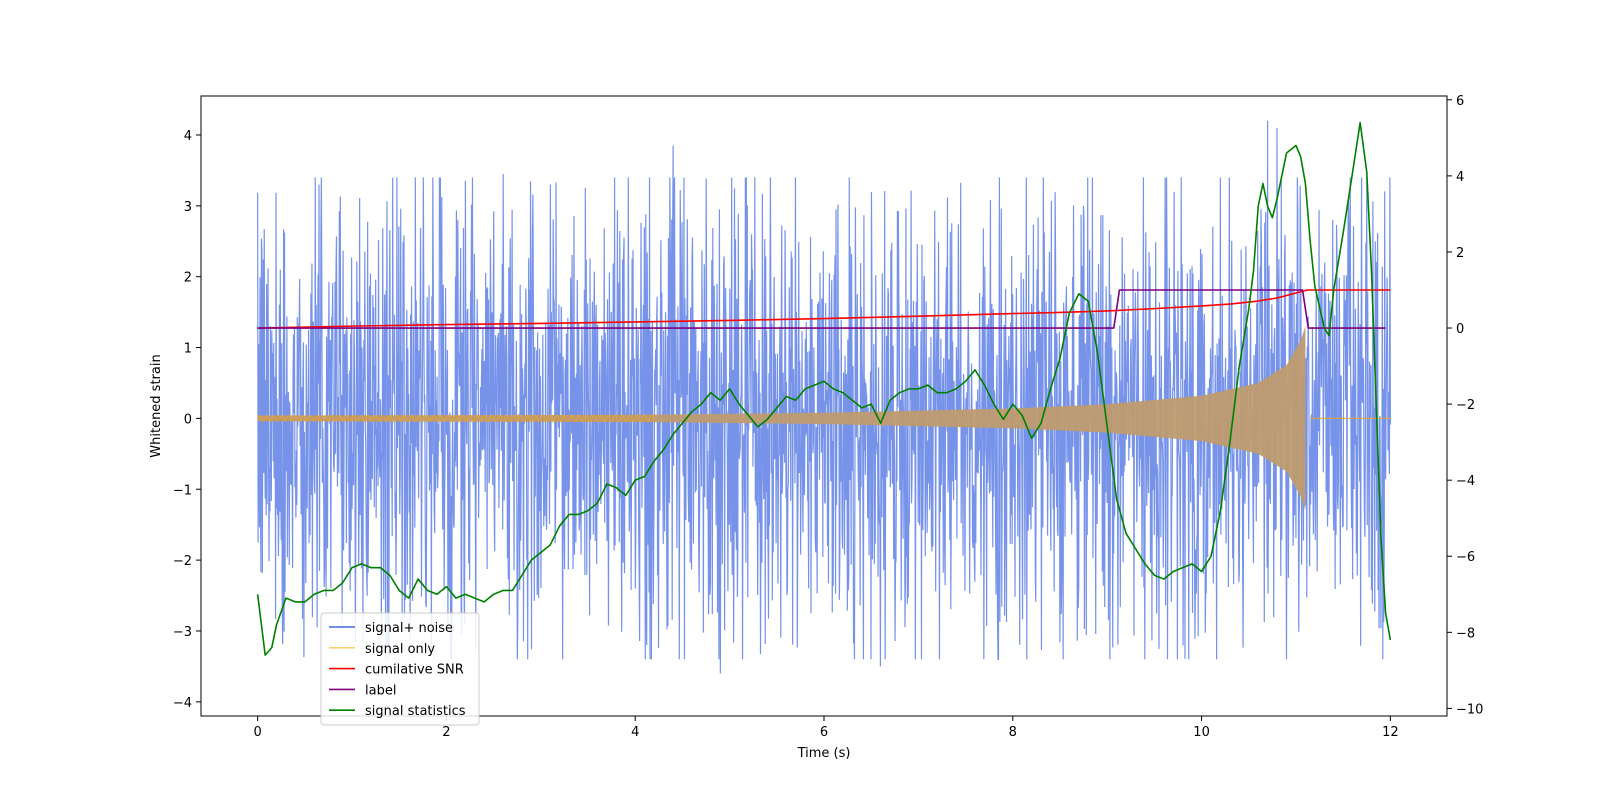 The height and width of the screenshot is (800, 1600). Describe the element at coordinates (1465, 557) in the screenshot. I see `y-right-tick-label: −6` at that location.